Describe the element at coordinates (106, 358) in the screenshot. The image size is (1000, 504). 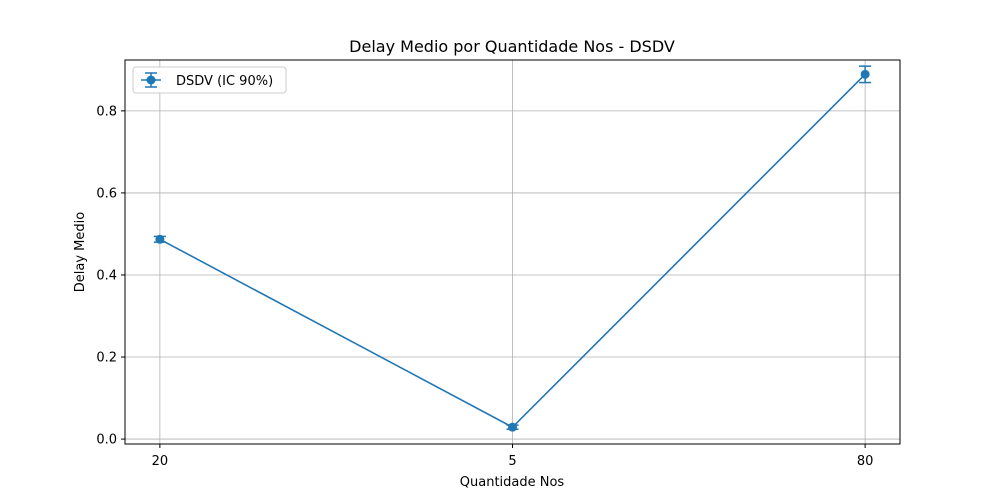
I see `y-tick-label: 0.2` at that location.